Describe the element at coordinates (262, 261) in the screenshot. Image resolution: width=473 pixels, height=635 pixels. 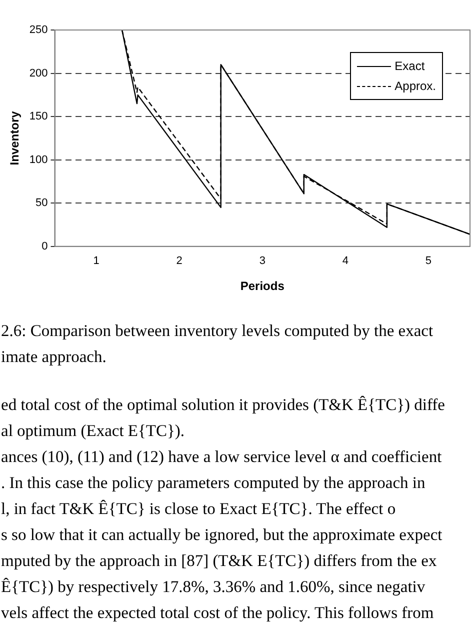
I see `x-tick-label: 3` at that location.